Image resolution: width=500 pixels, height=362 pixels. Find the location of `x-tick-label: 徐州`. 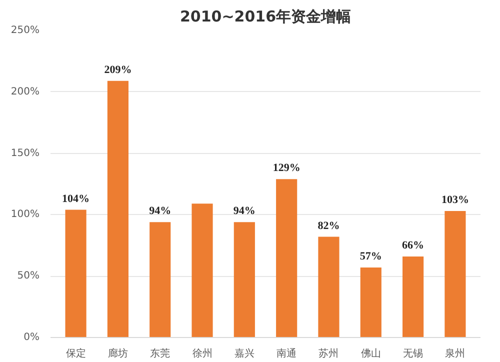

x-tick-label: 徐州 is located at coordinates (202, 354).